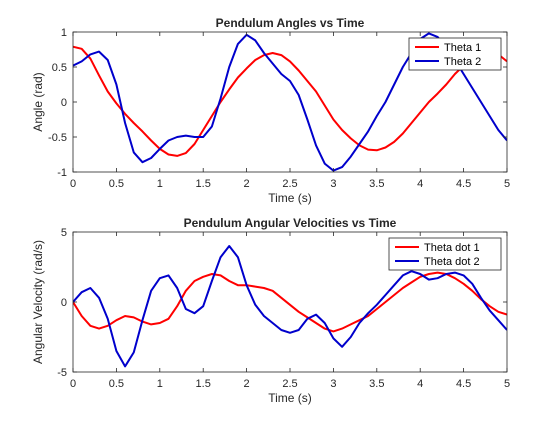  Describe the element at coordinates (247, 384) in the screenshot. I see `velocities-x-tick-label: 2` at that location.